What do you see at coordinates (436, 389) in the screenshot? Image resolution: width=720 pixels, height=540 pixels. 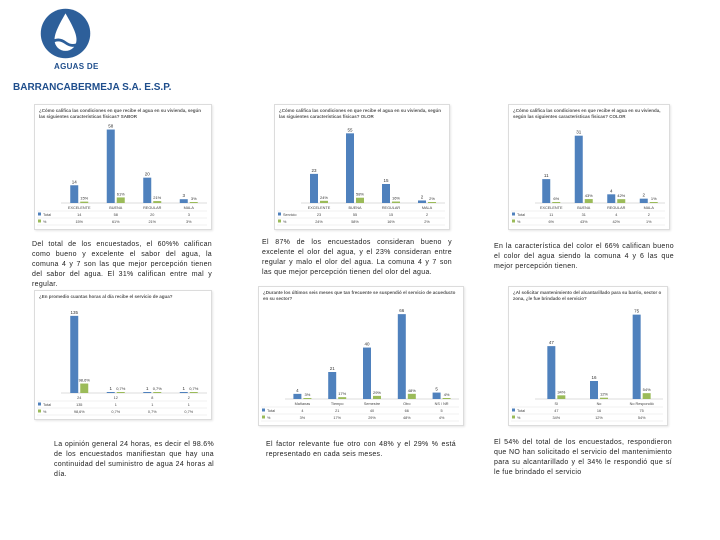 I see `data-label: 5` at bounding box center [436, 389].